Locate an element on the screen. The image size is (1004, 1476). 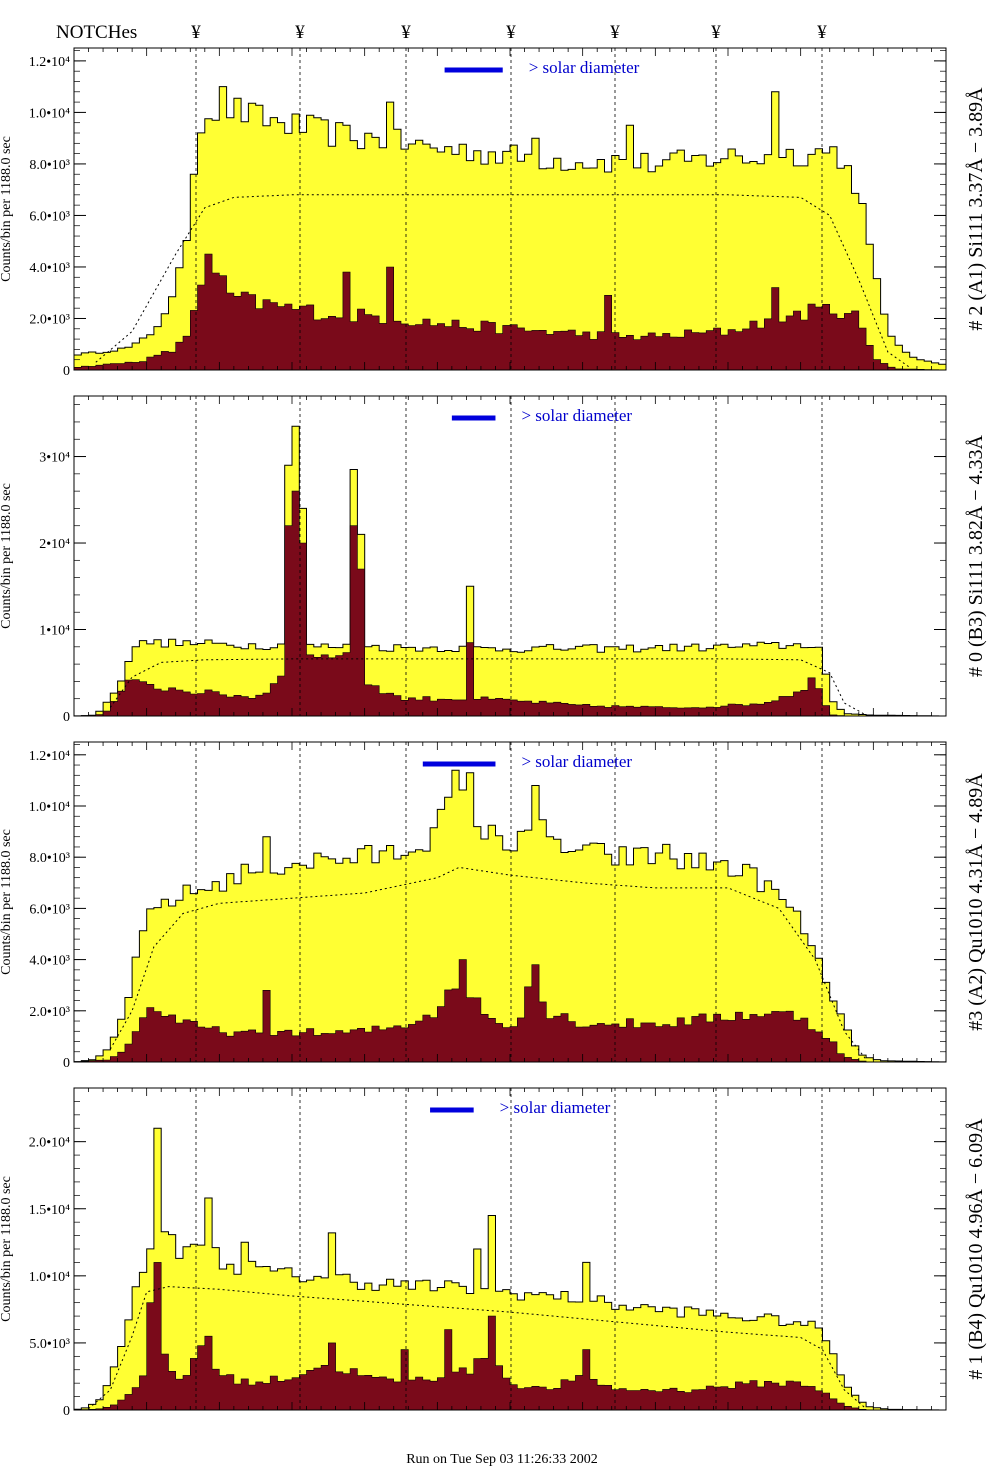
notch-marker-4: ¥ is located at coordinates (511, 32).